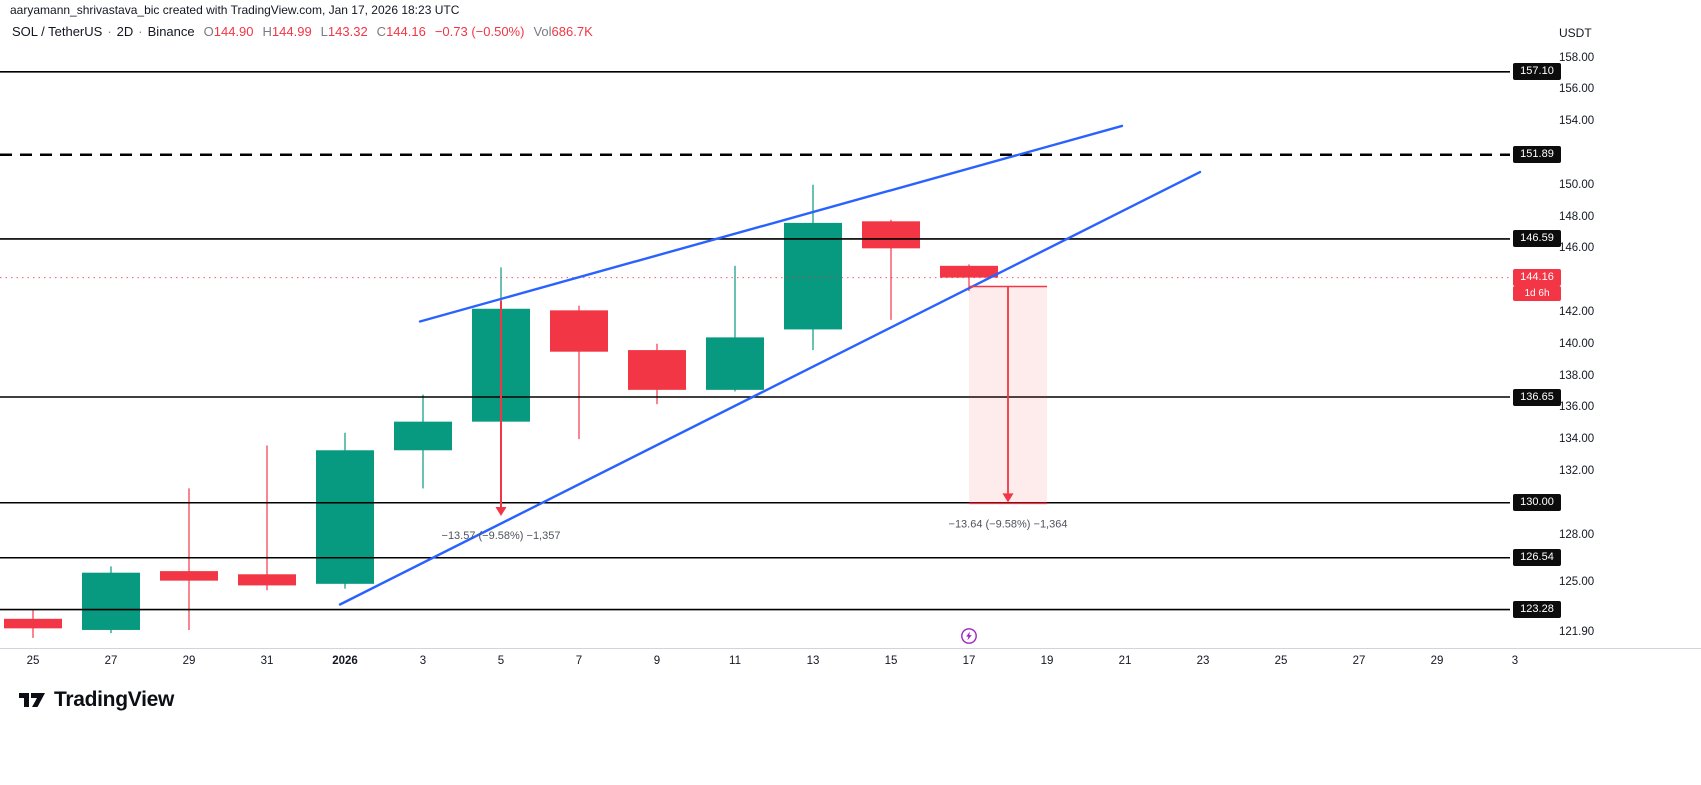 Image resolution: width=1701 pixels, height=785 pixels. Describe the element at coordinates (1577, 439) in the screenshot. I see `price-axis-tick: 134.00` at that location.